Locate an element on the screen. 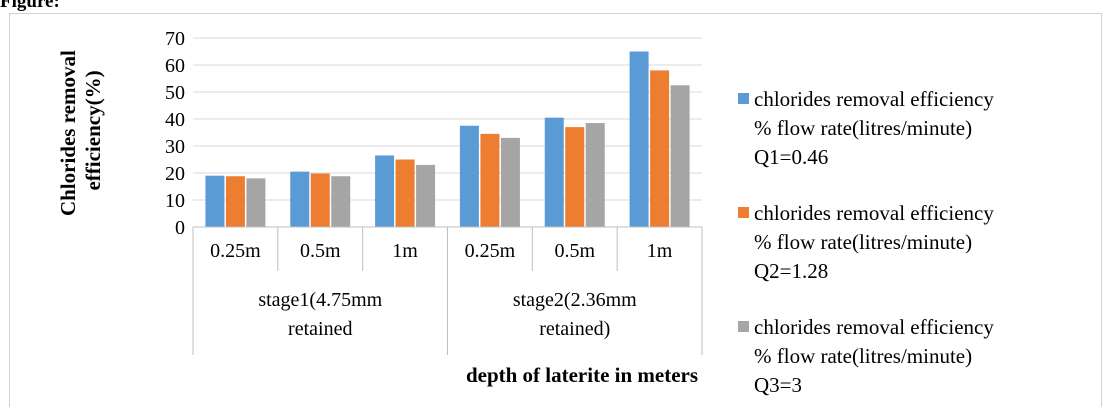 The image size is (1106, 410). legend-entry-text: Q2=1.28 is located at coordinates (791, 271).